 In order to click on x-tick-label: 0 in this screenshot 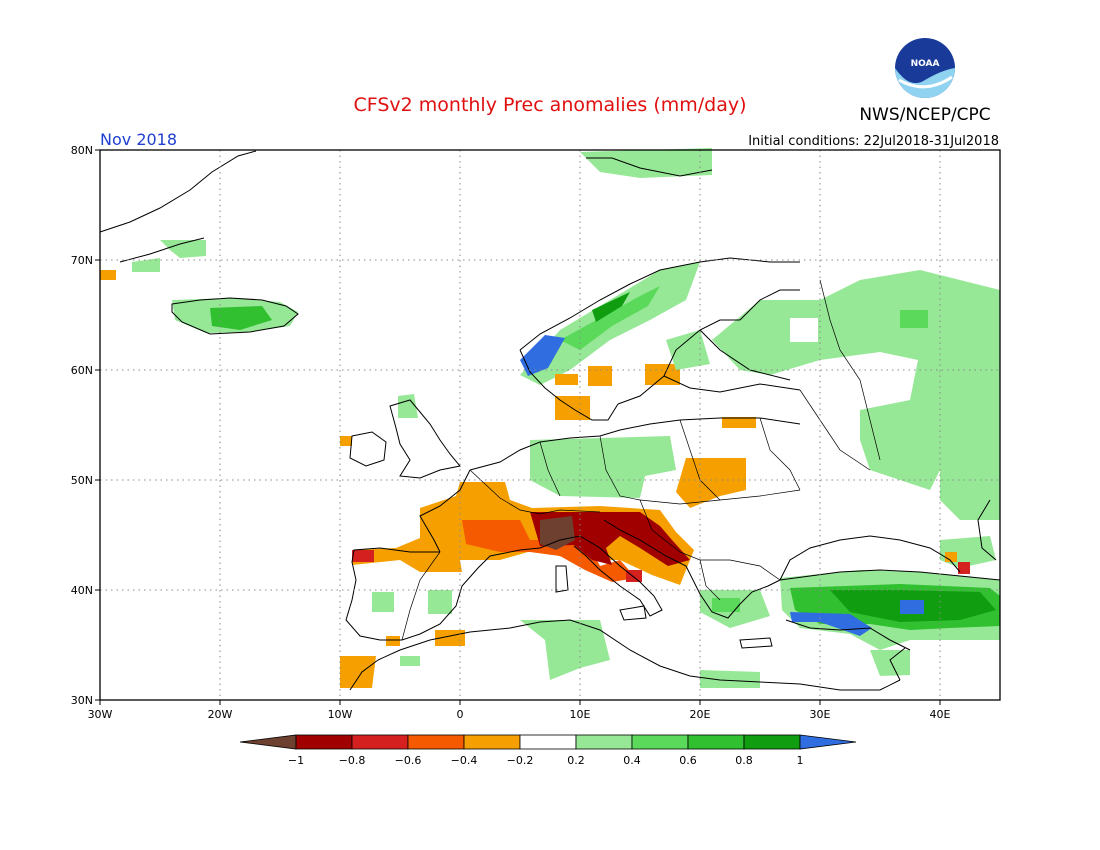, I will do `click(460, 714)`.